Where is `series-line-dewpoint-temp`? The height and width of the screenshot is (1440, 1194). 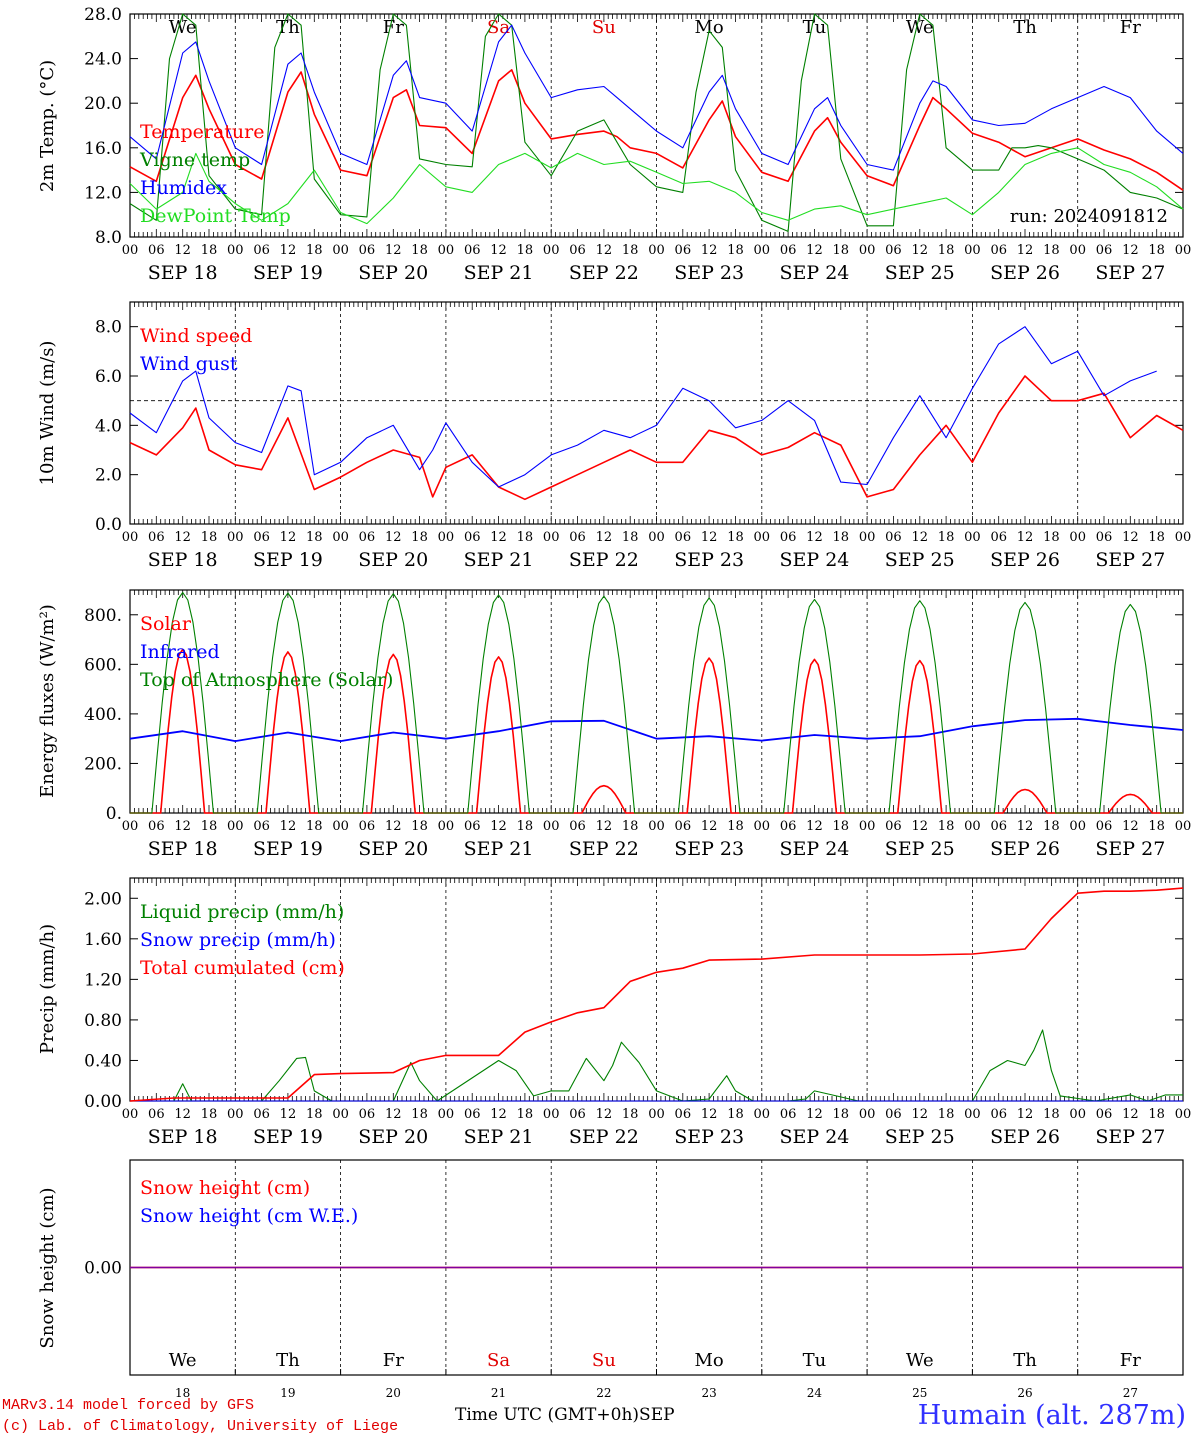 series-line-dewpoint-temp is located at coordinates (656, 186).